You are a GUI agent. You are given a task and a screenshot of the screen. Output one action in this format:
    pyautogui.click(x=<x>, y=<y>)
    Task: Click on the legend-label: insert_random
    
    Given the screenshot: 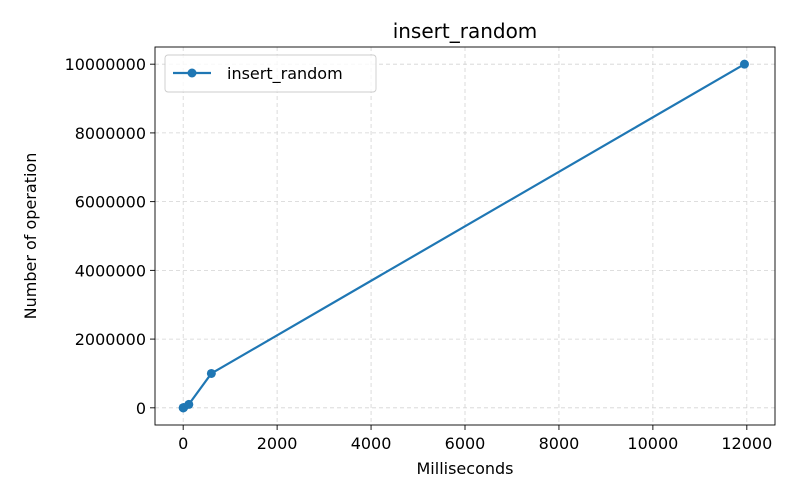 What is the action you would take?
    pyautogui.click(x=285, y=74)
    